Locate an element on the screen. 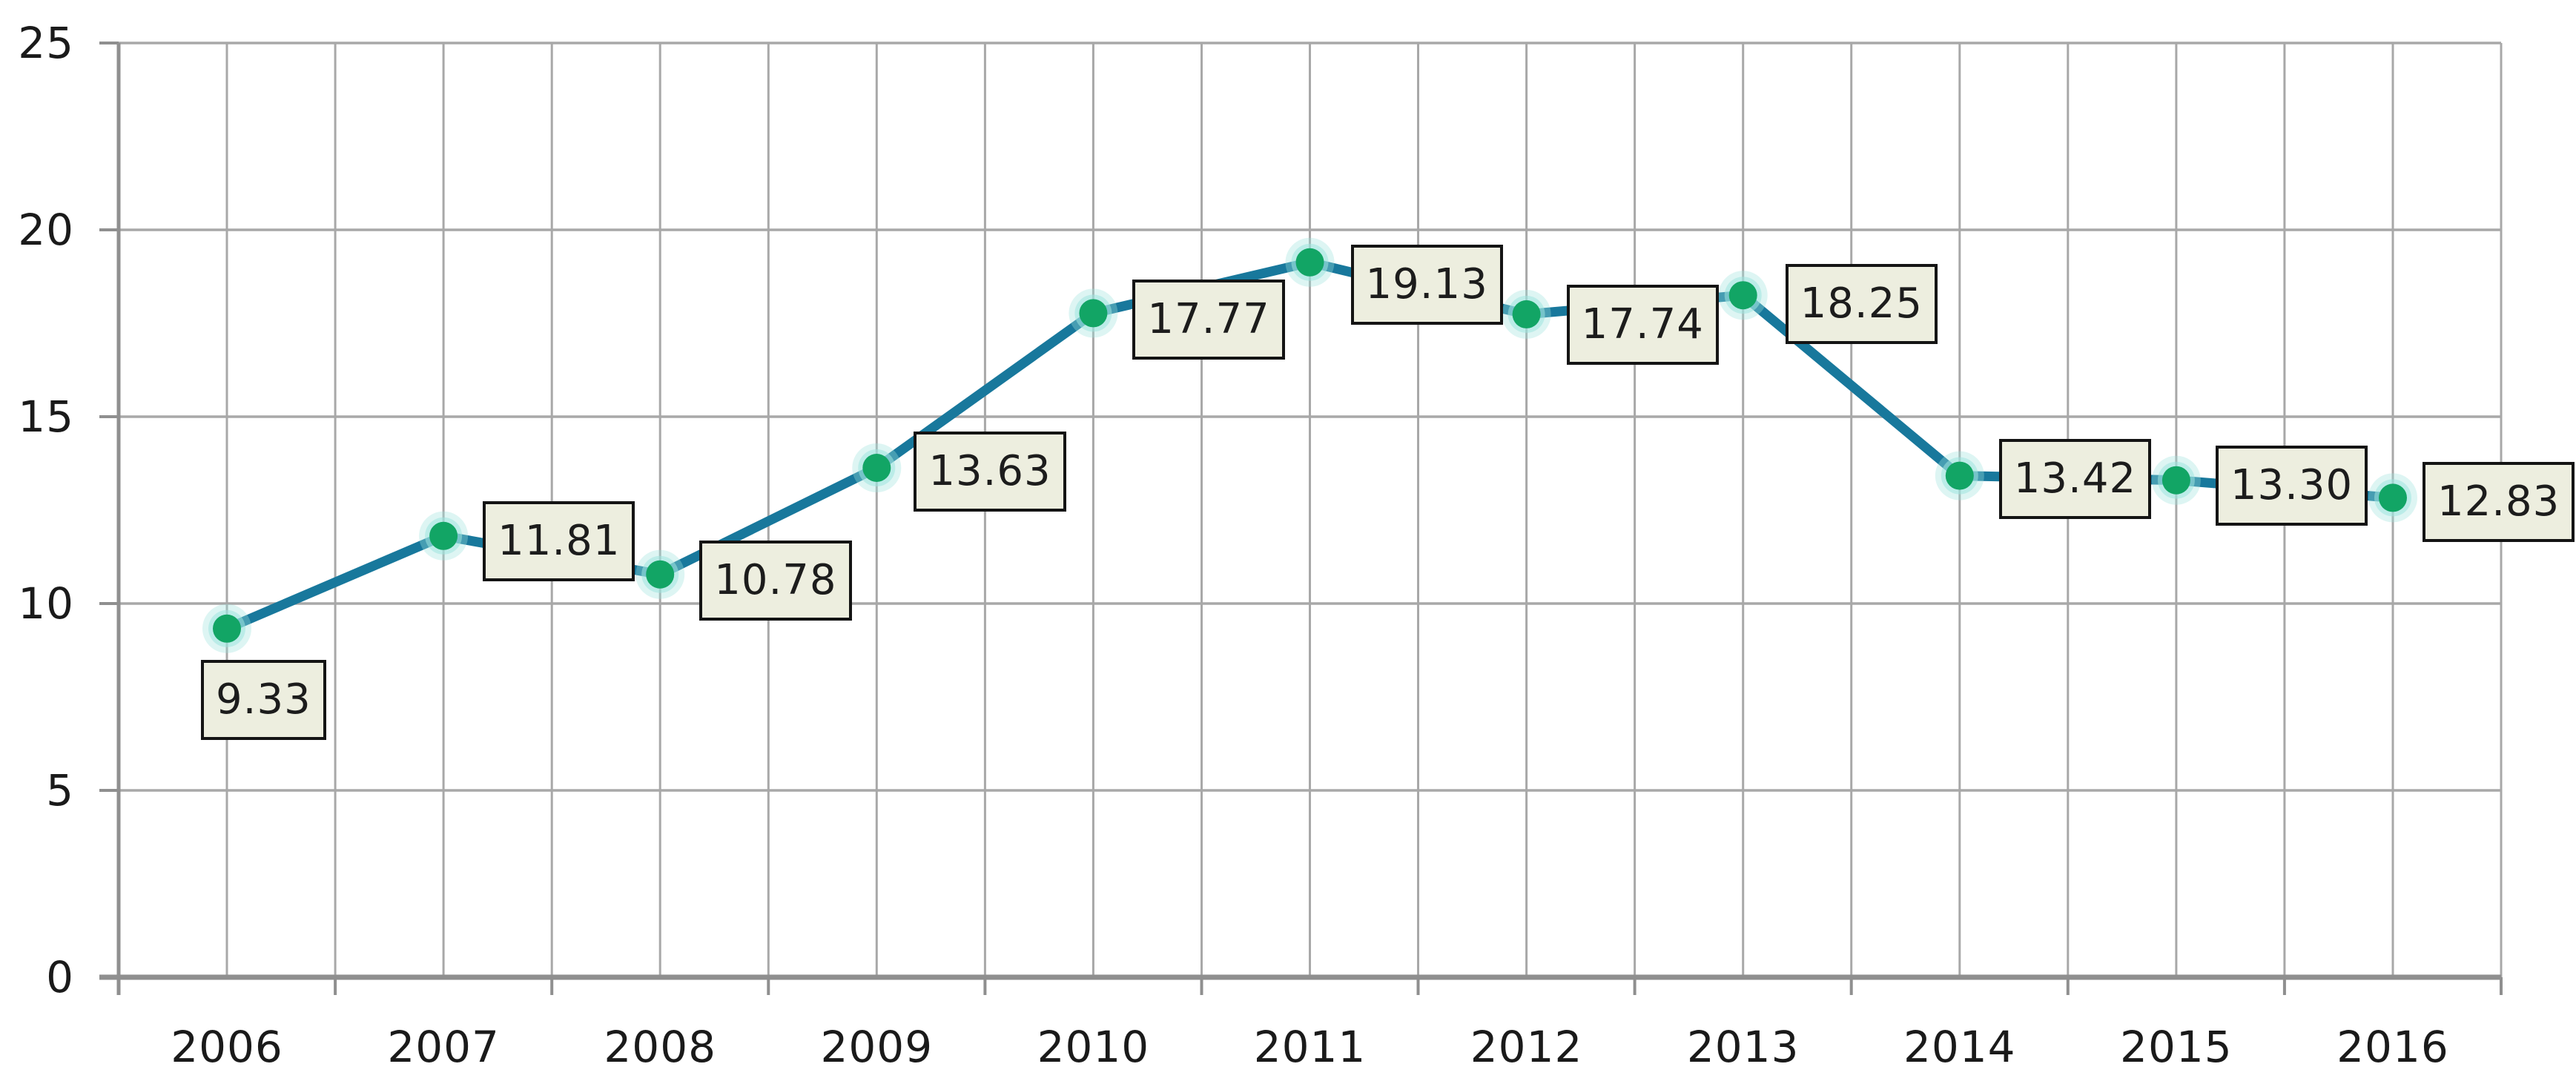  data-point-marker-2010 is located at coordinates (1093, 313).